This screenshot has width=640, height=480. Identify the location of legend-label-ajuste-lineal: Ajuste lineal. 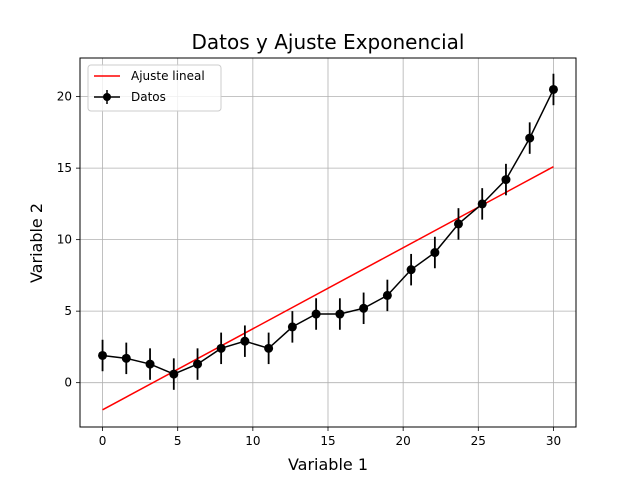
(168, 76).